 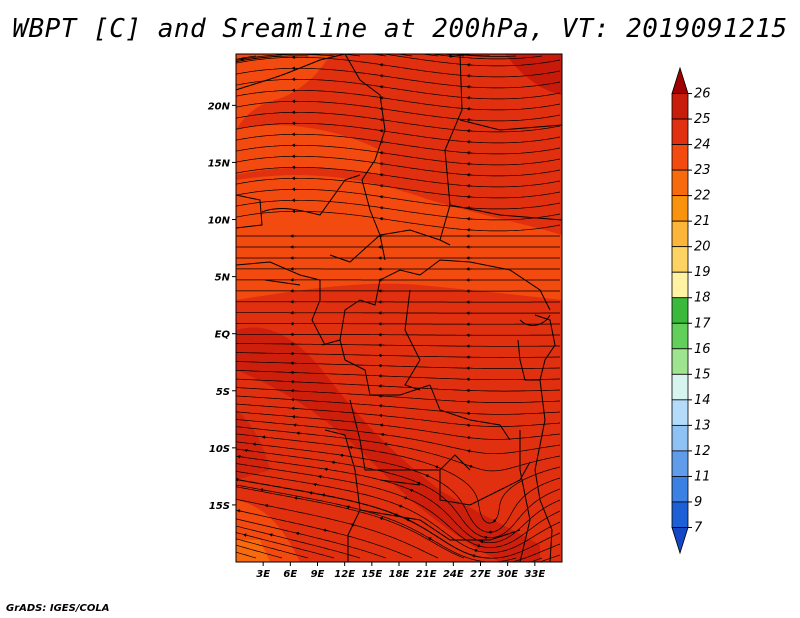 I want to click on colorbar-label: 21, so click(x=702, y=221).